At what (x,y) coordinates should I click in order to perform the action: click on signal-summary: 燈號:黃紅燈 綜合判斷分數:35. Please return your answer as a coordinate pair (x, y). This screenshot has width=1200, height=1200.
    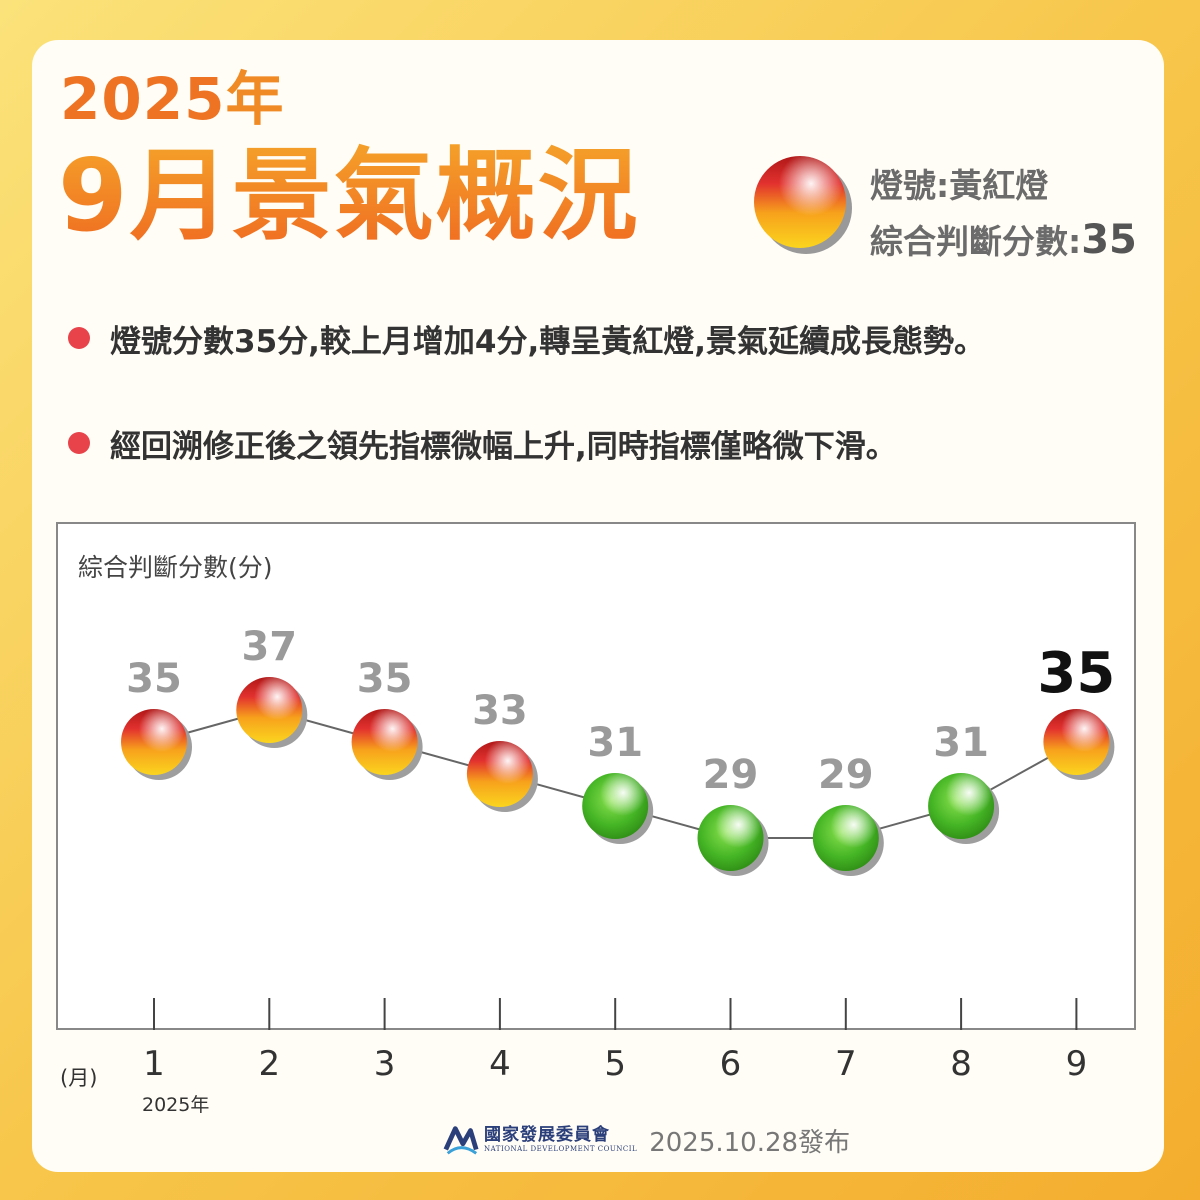
    Looking at the image, I should click on (1003, 213).